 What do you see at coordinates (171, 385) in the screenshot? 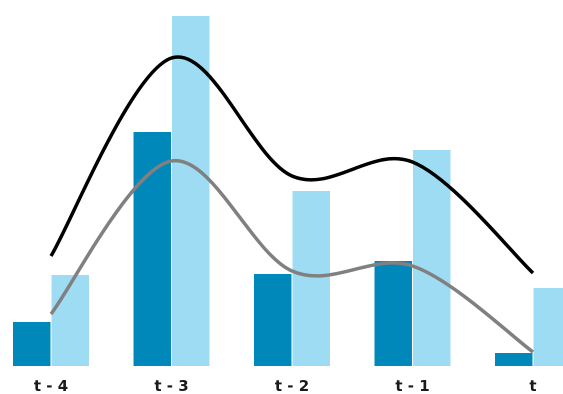
I see `x-tick-label-1: t - 3` at bounding box center [171, 385].